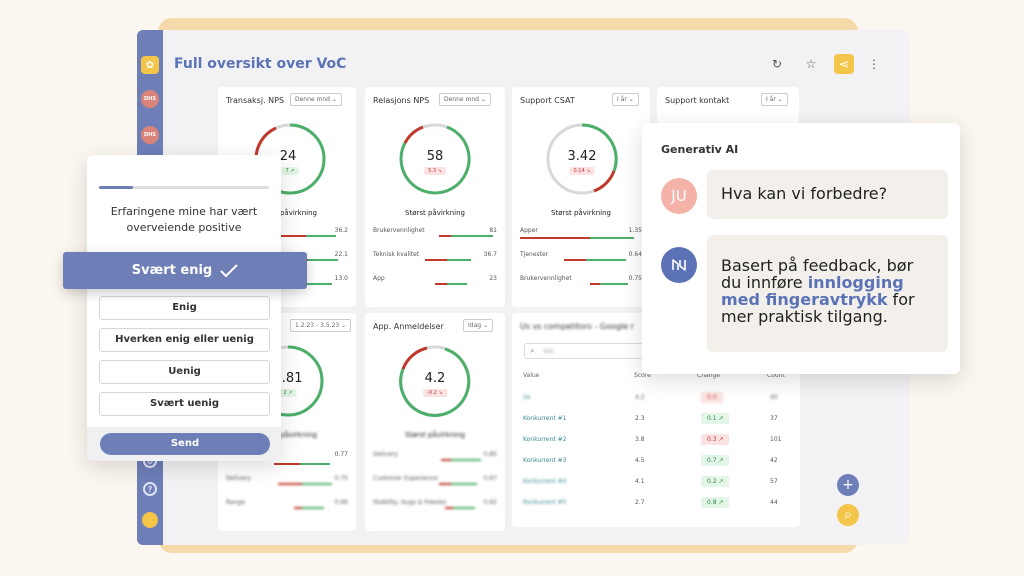  What do you see at coordinates (184, 404) in the screenshot?
I see `option-svaert-uenig: Svært uenig` at bounding box center [184, 404].